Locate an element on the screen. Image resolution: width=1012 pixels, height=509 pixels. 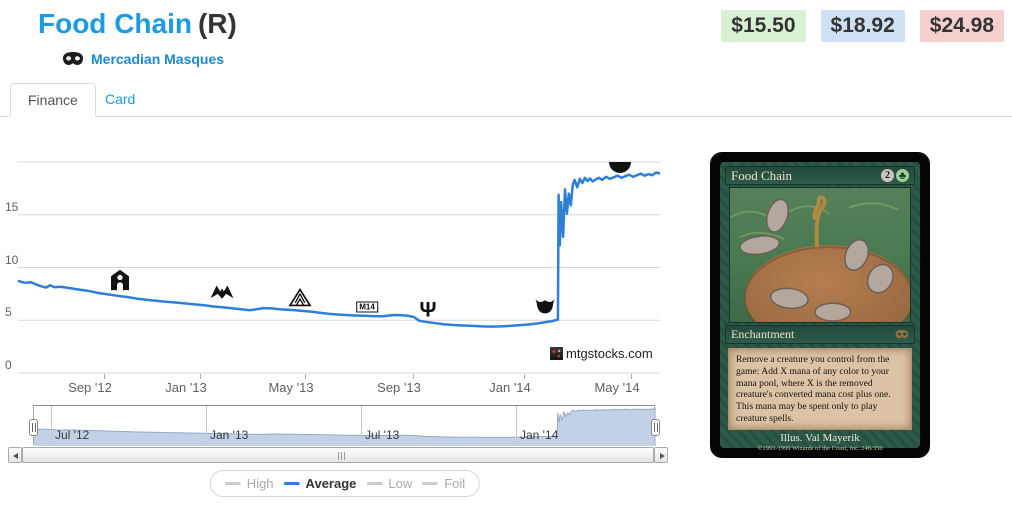
legend-item-low: Low is located at coordinates (389, 483).